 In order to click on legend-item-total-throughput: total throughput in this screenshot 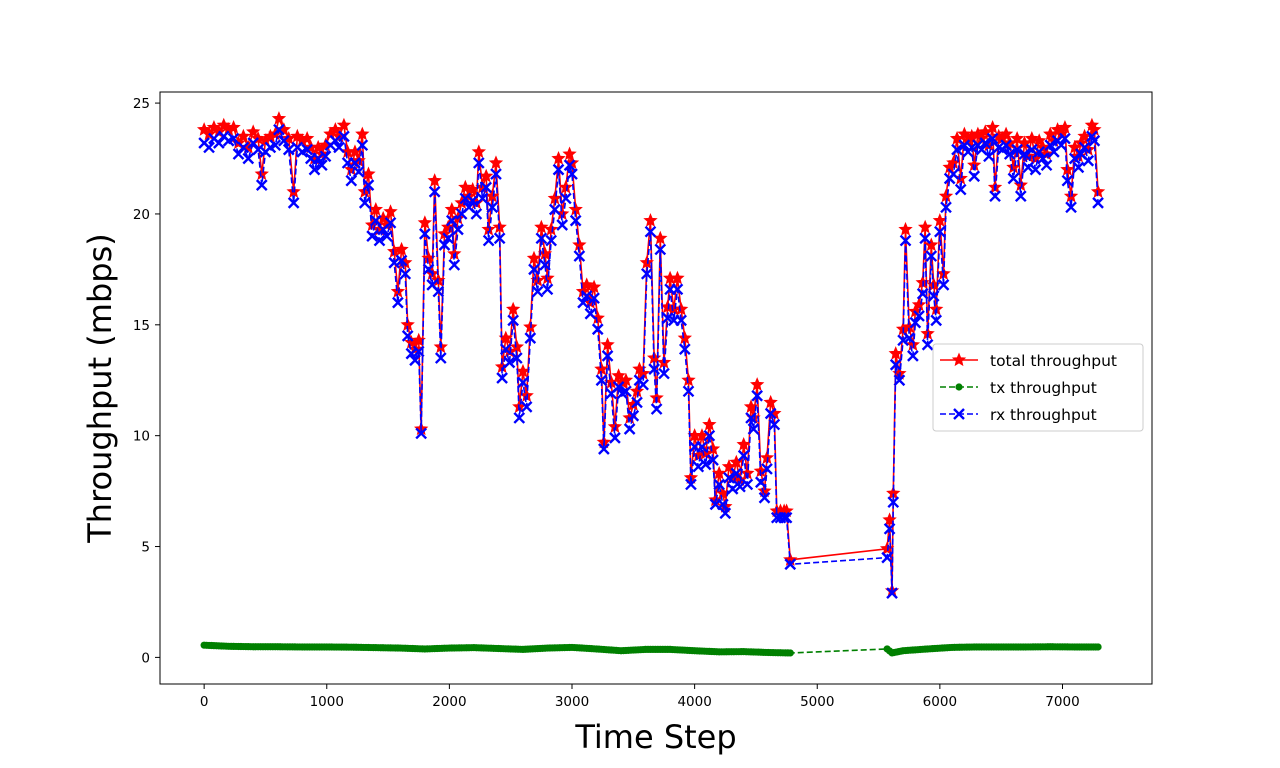, I will do `click(1028, 361)`.